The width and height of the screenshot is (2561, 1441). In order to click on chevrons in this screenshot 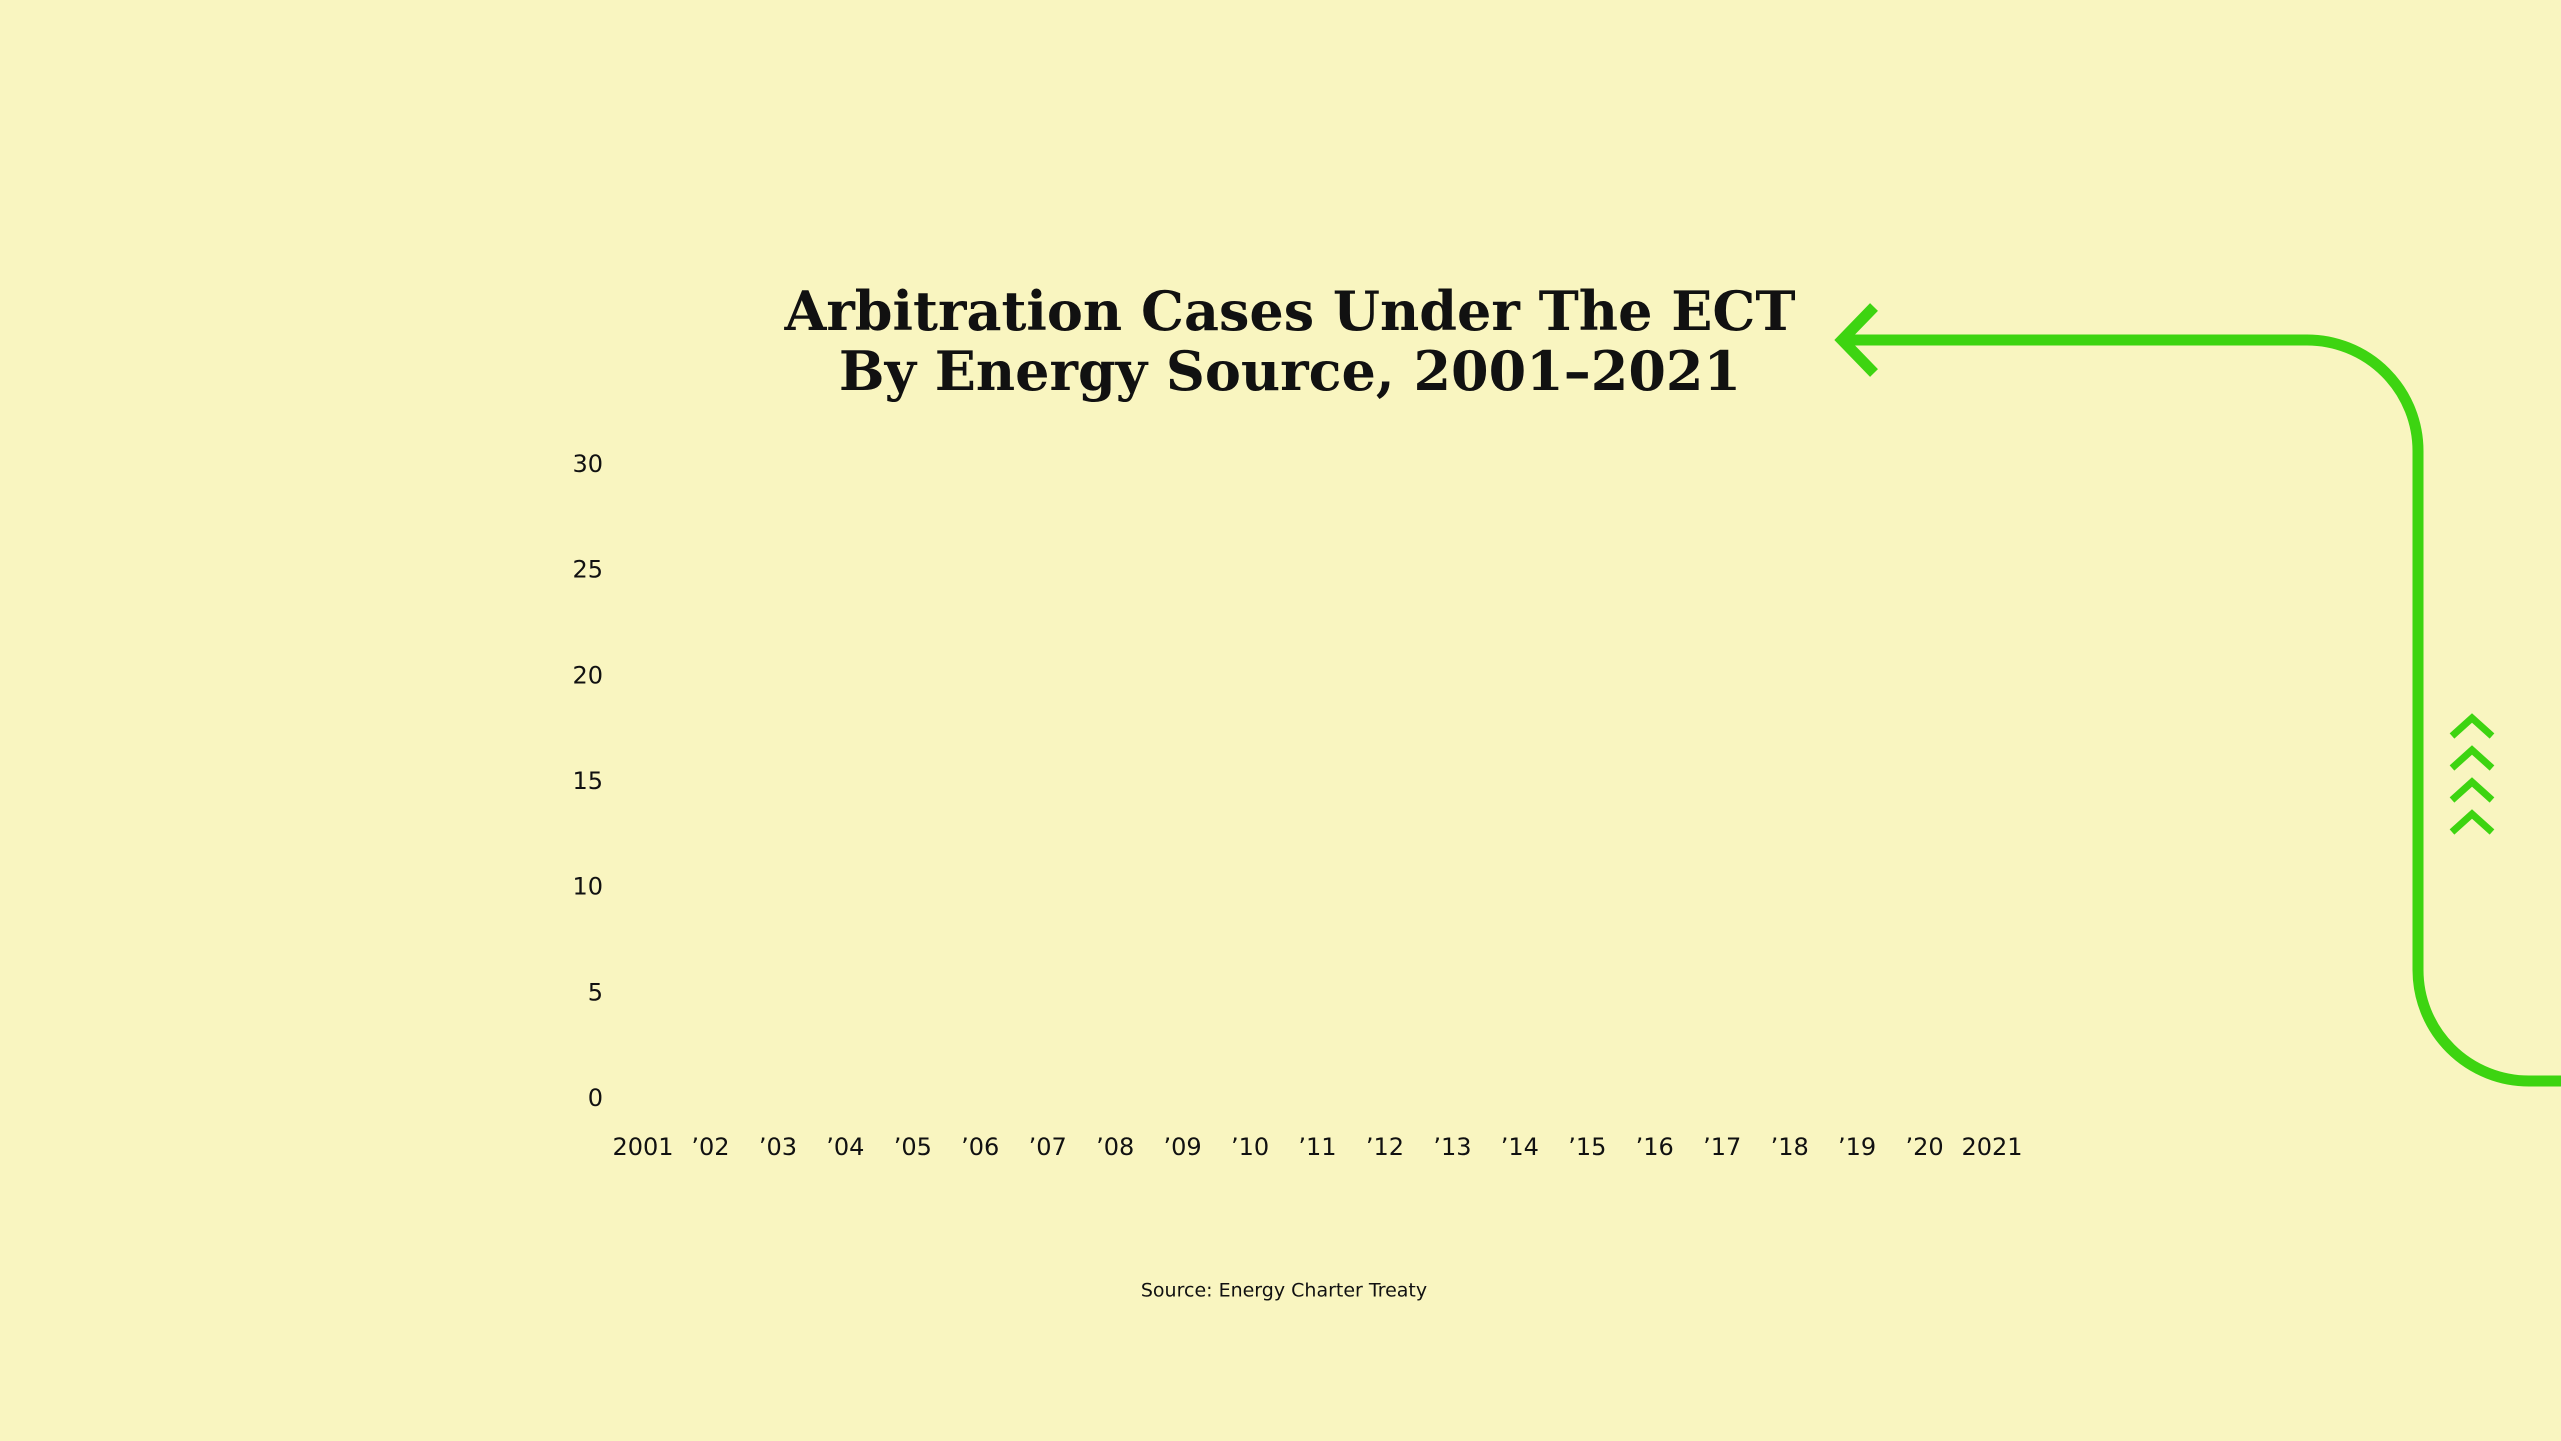, I will do `click(2472, 774)`.